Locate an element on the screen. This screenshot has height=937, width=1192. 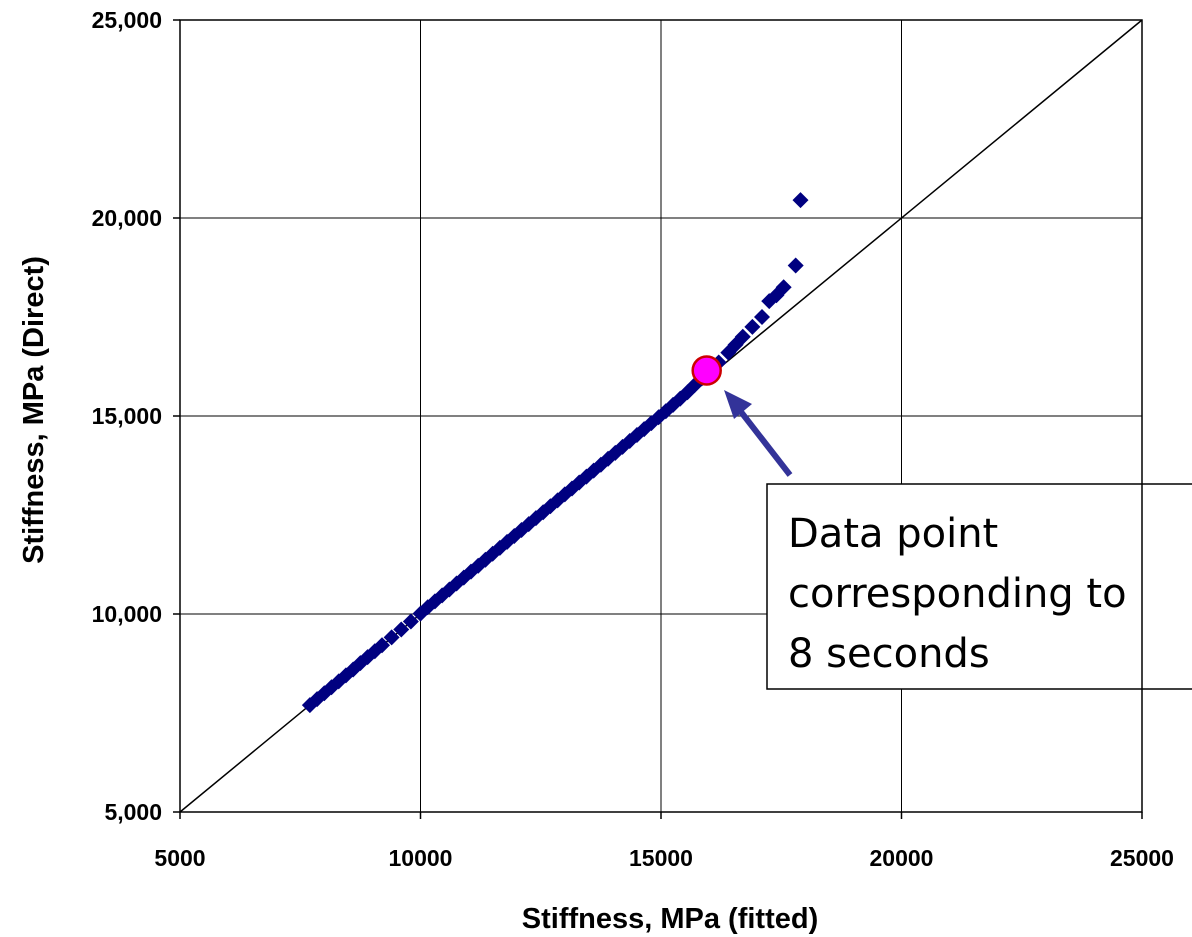
annotation-line-2: corresponding to is located at coordinates (957, 594).